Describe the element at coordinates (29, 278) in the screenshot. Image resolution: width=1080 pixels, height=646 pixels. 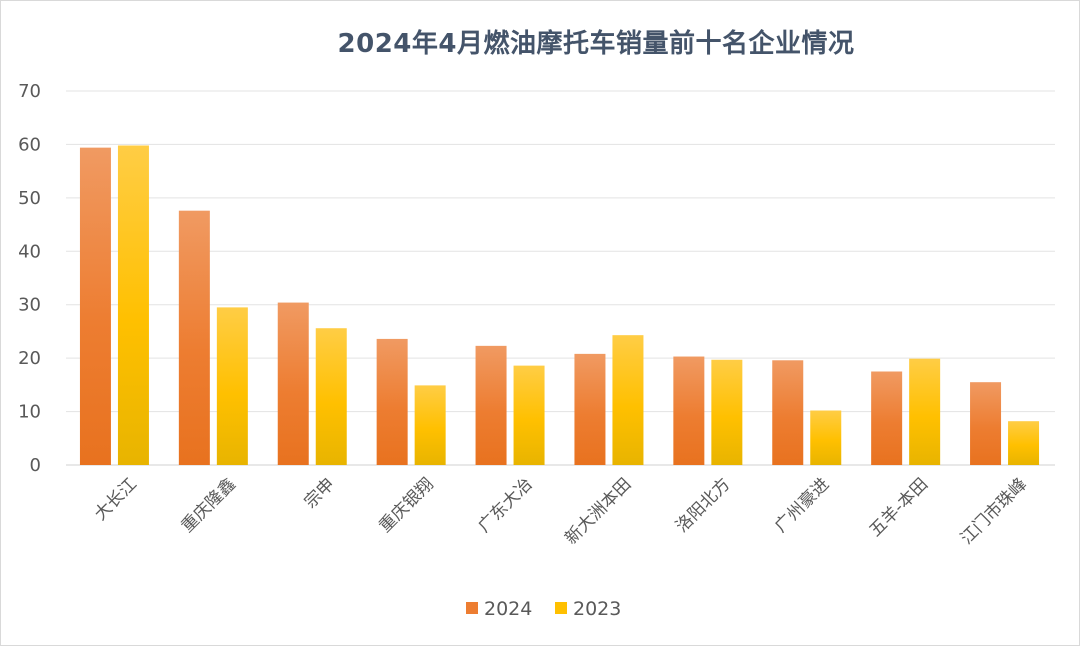
I see `y-axis-ticks: 0 10 20 30 40 50 60 70` at that location.